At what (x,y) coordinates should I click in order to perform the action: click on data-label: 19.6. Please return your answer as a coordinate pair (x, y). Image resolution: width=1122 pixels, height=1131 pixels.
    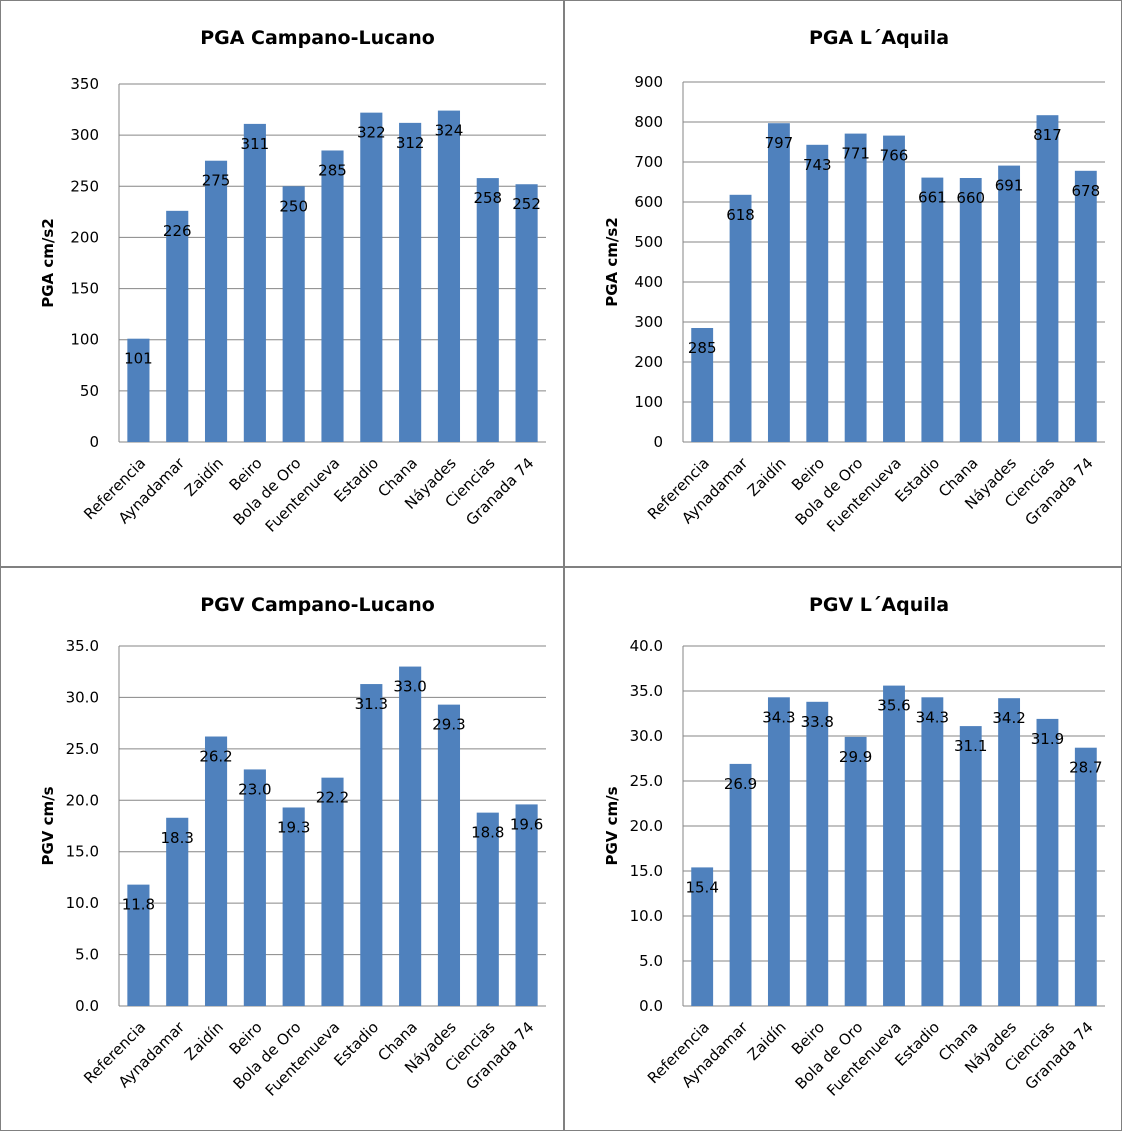
    Looking at the image, I should click on (526, 824).